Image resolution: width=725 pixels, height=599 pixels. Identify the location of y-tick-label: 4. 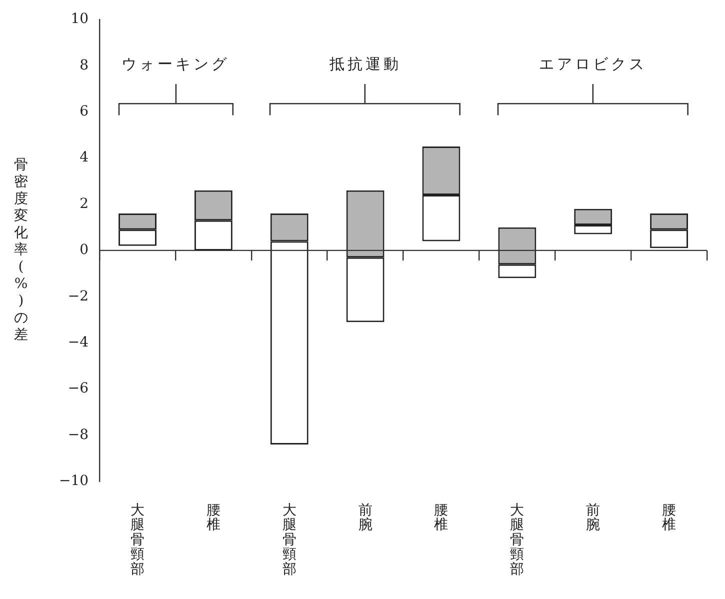
(84, 158).